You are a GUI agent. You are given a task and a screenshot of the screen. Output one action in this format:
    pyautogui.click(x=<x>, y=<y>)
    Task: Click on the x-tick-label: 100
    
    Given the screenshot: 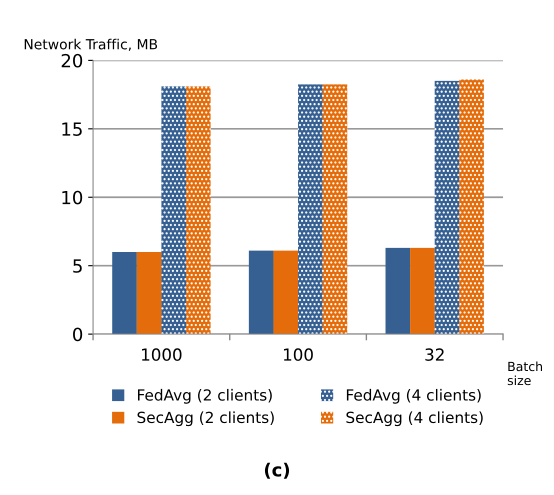 What is the action you would take?
    pyautogui.click(x=298, y=354)
    